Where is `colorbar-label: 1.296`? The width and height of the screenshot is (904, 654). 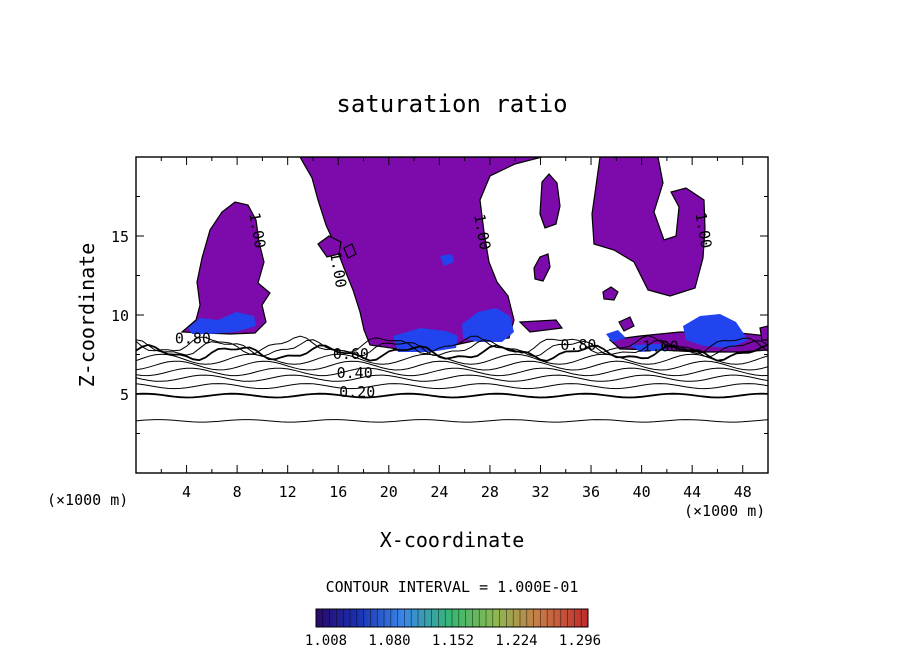 colorbar-label: 1.296 is located at coordinates (580, 641).